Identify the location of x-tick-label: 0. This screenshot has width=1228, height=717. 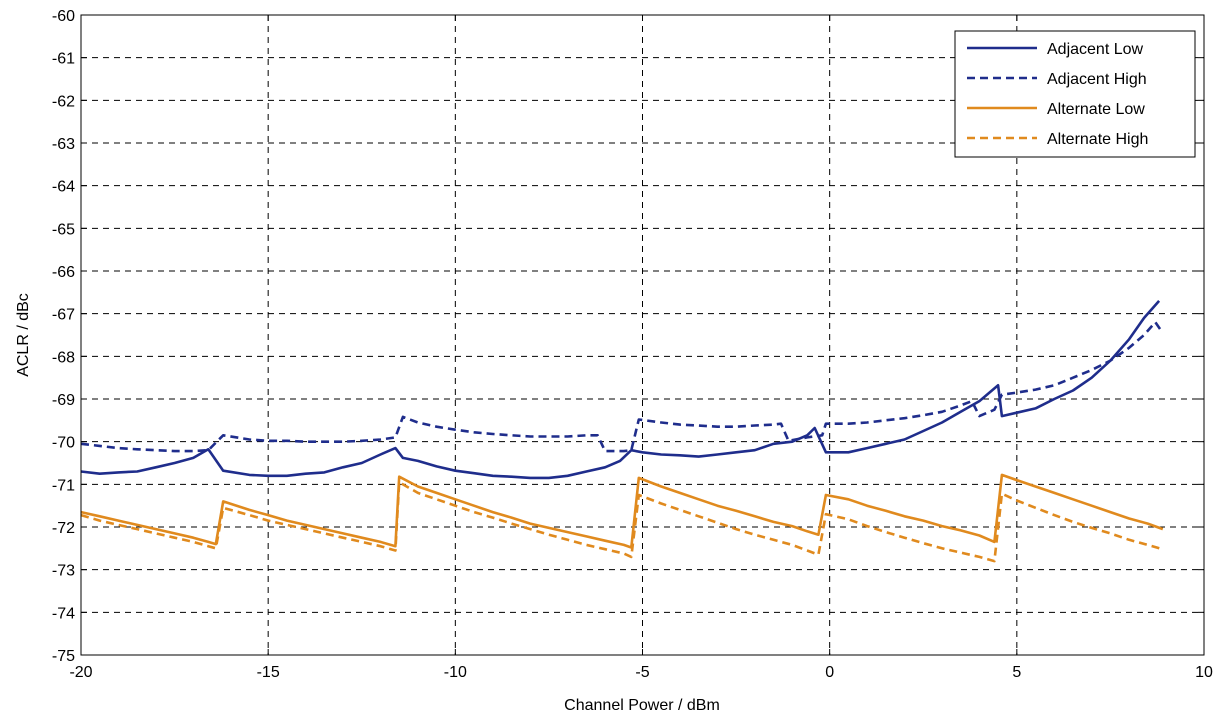
(829, 672).